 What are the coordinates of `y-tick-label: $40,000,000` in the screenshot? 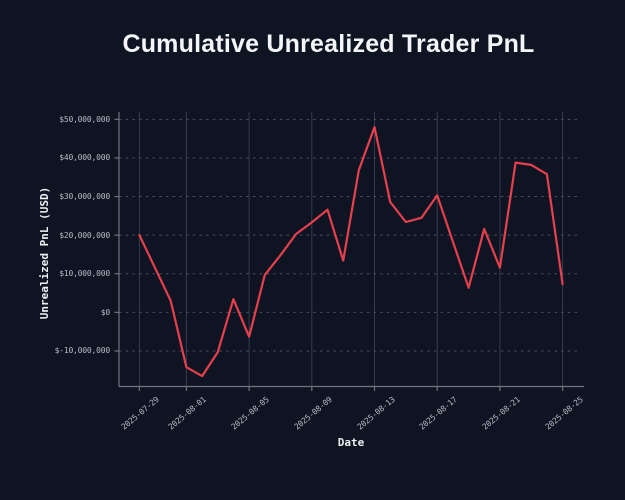 It's located at (84, 158).